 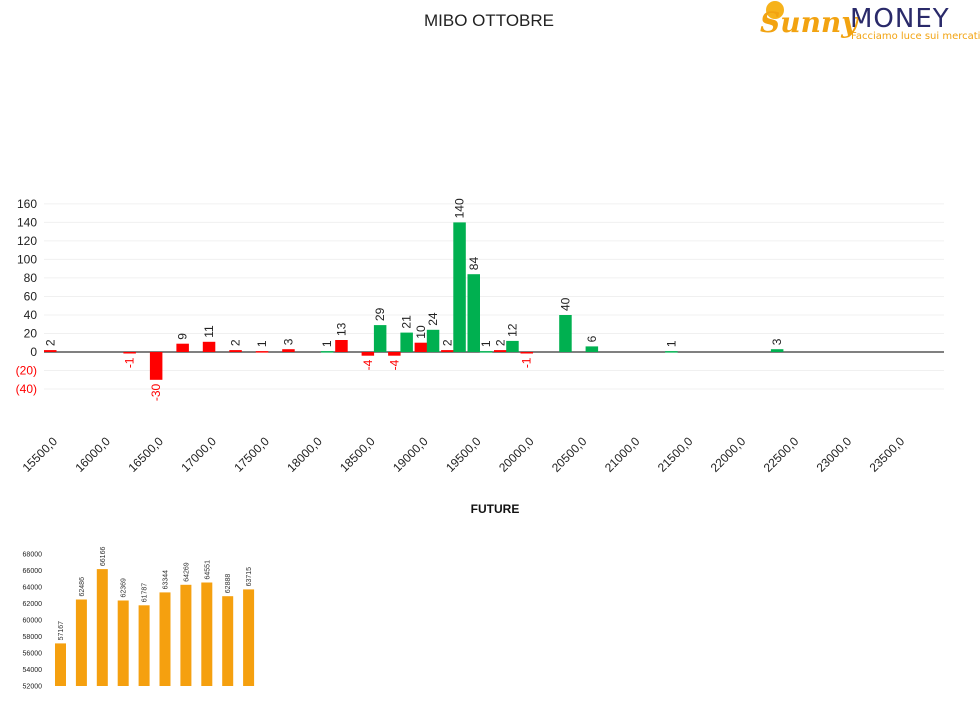 What do you see at coordinates (915, 36) in the screenshot?
I see `logo-tagline: Facciamo luce sui mercati` at bounding box center [915, 36].